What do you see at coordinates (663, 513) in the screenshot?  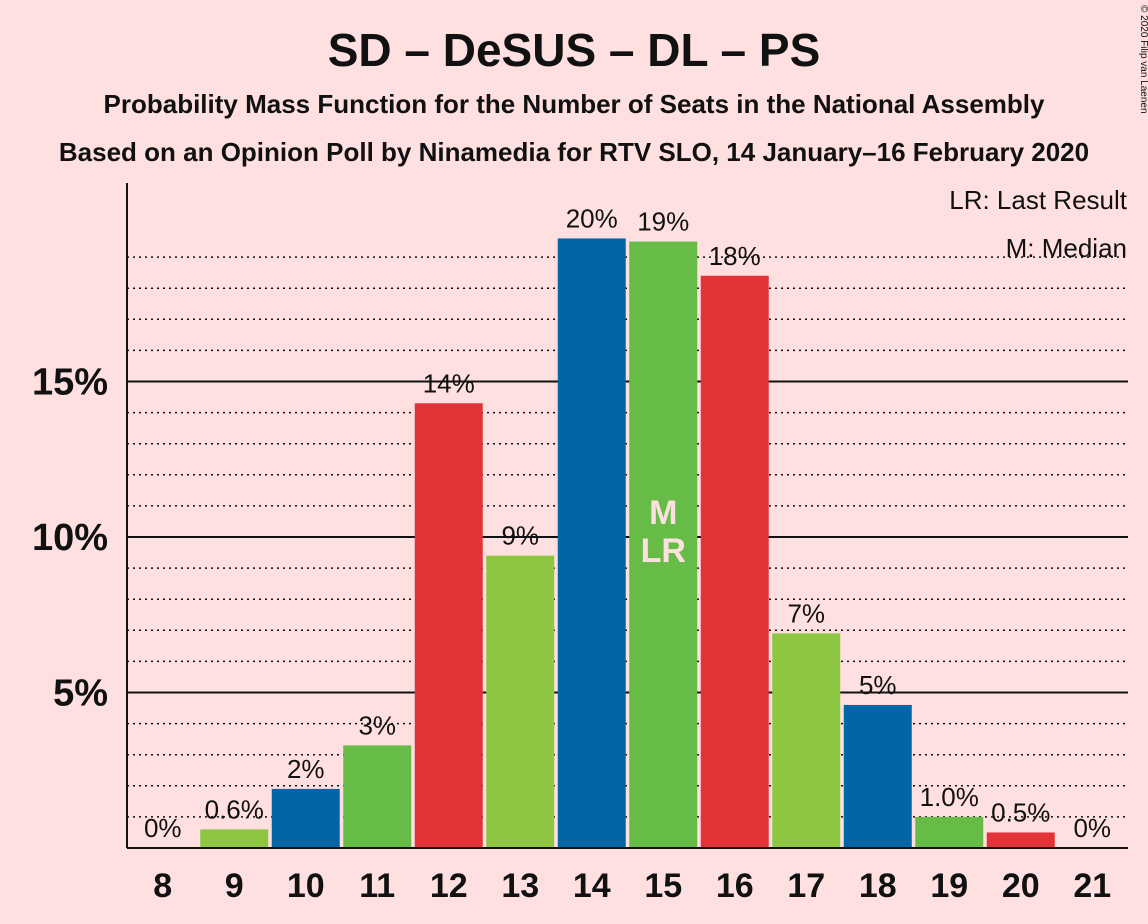 I see `median-marker: M` at bounding box center [663, 513].